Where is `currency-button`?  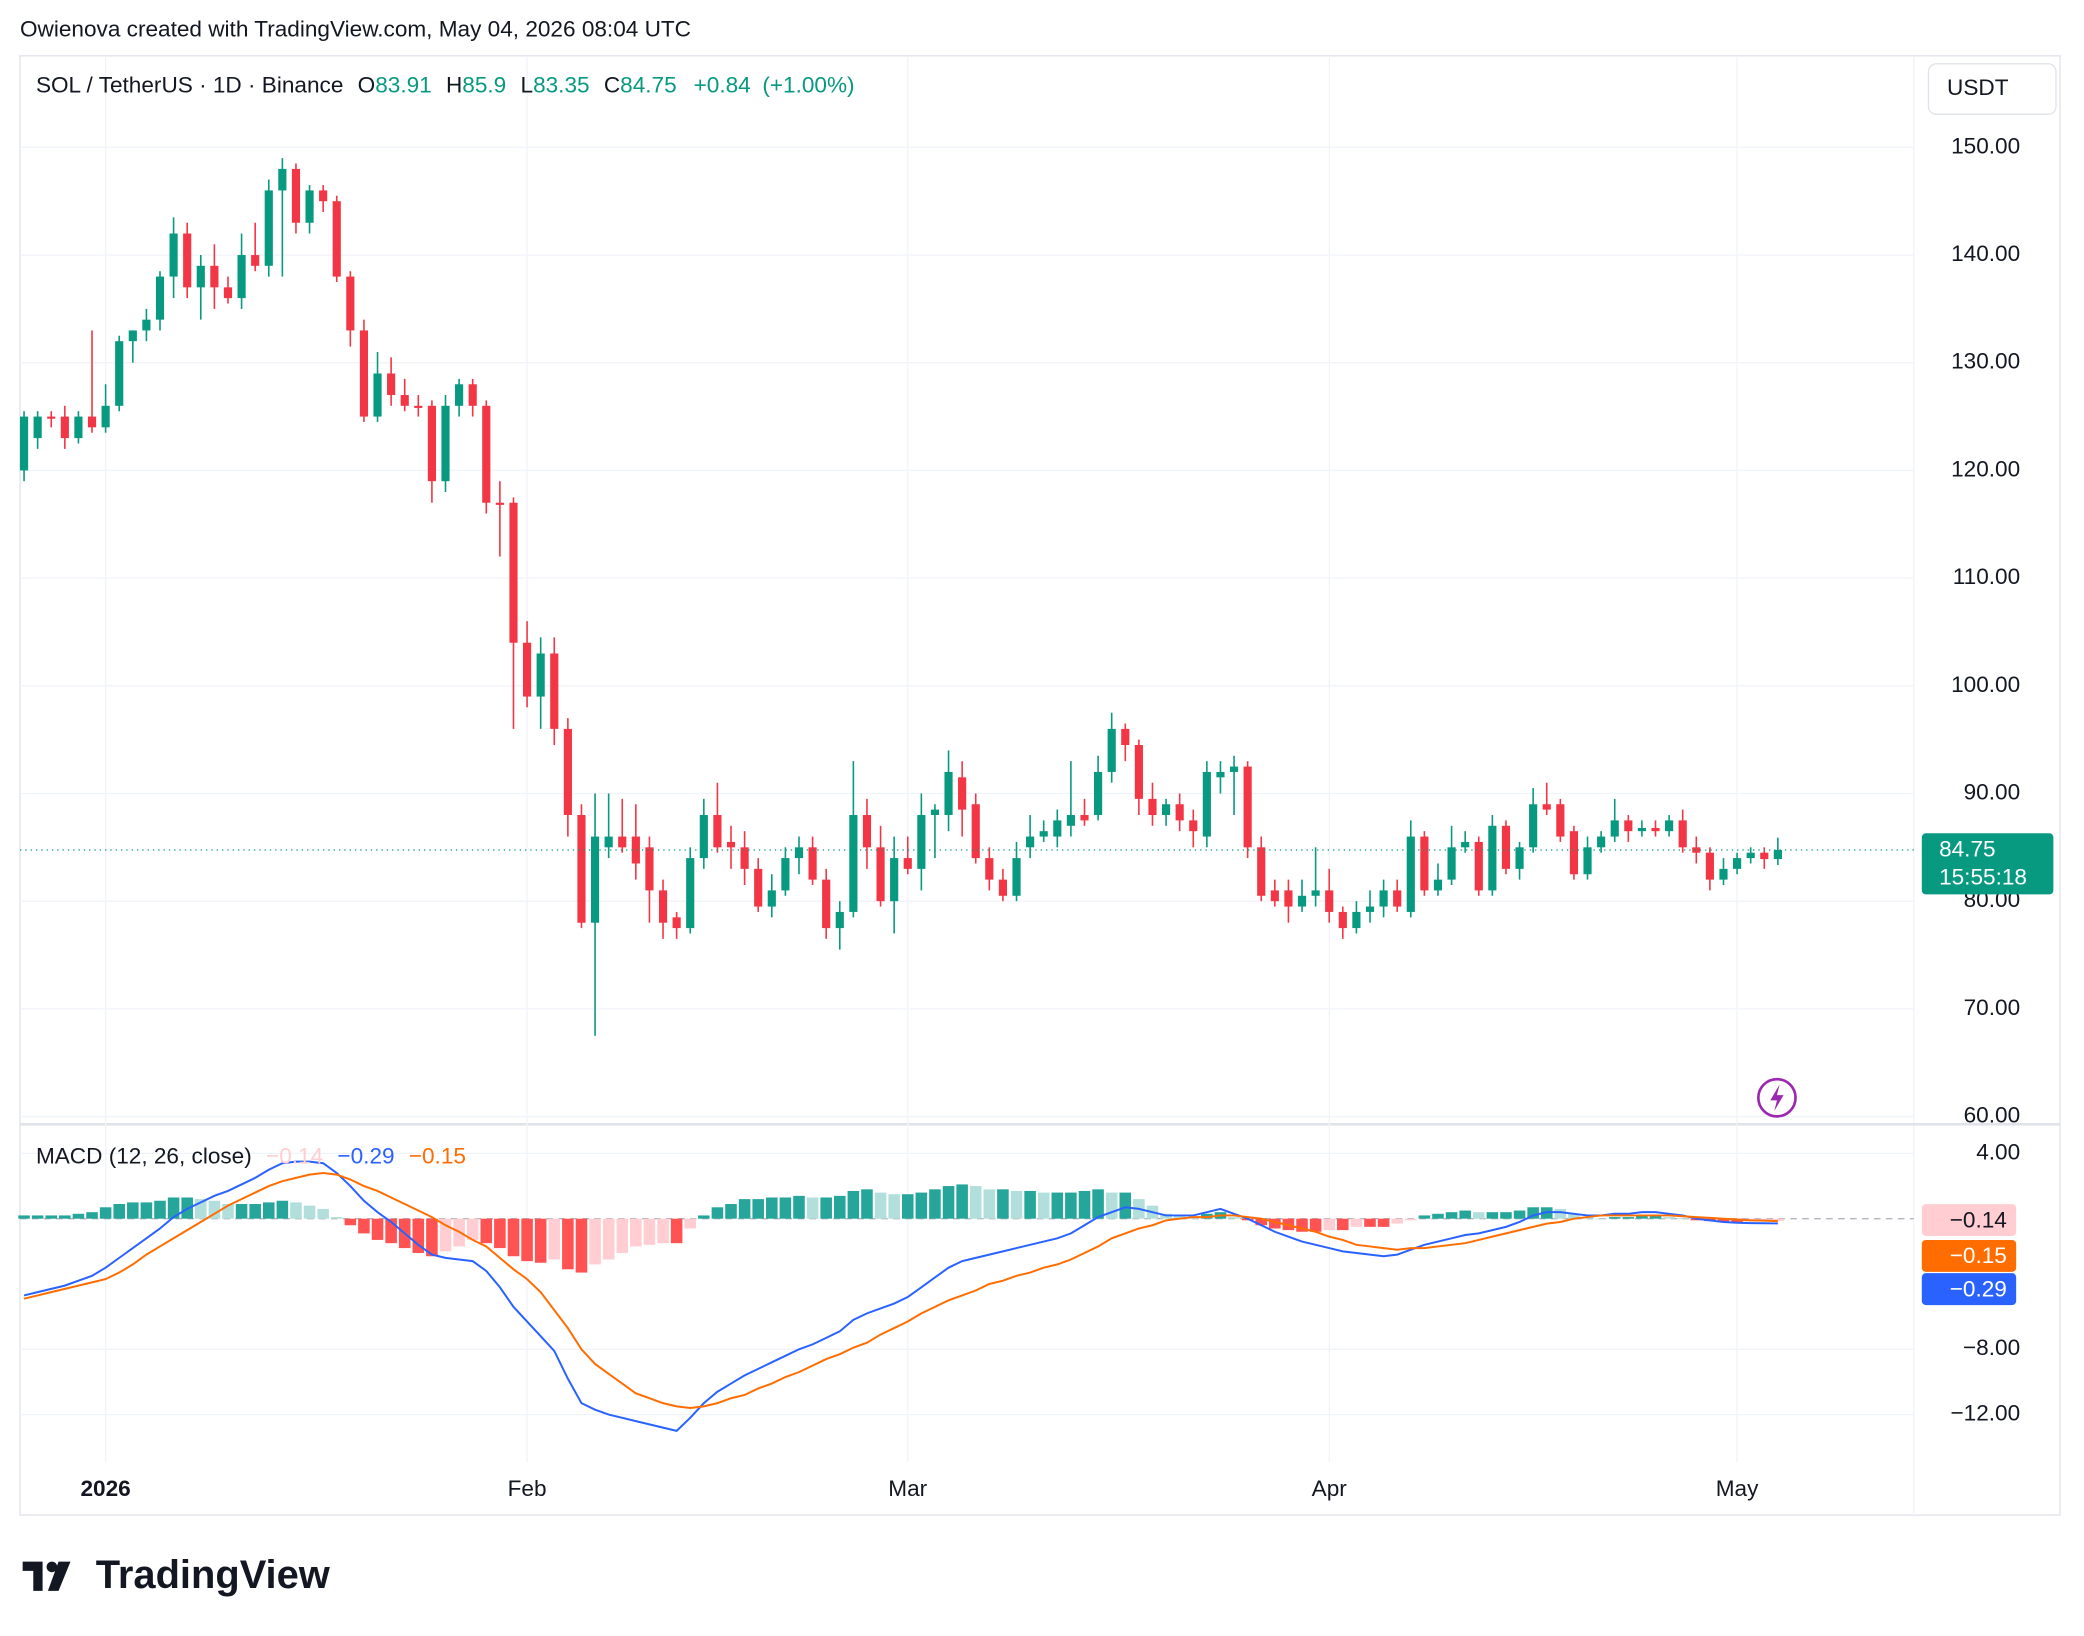
currency-button is located at coordinates (1992, 89).